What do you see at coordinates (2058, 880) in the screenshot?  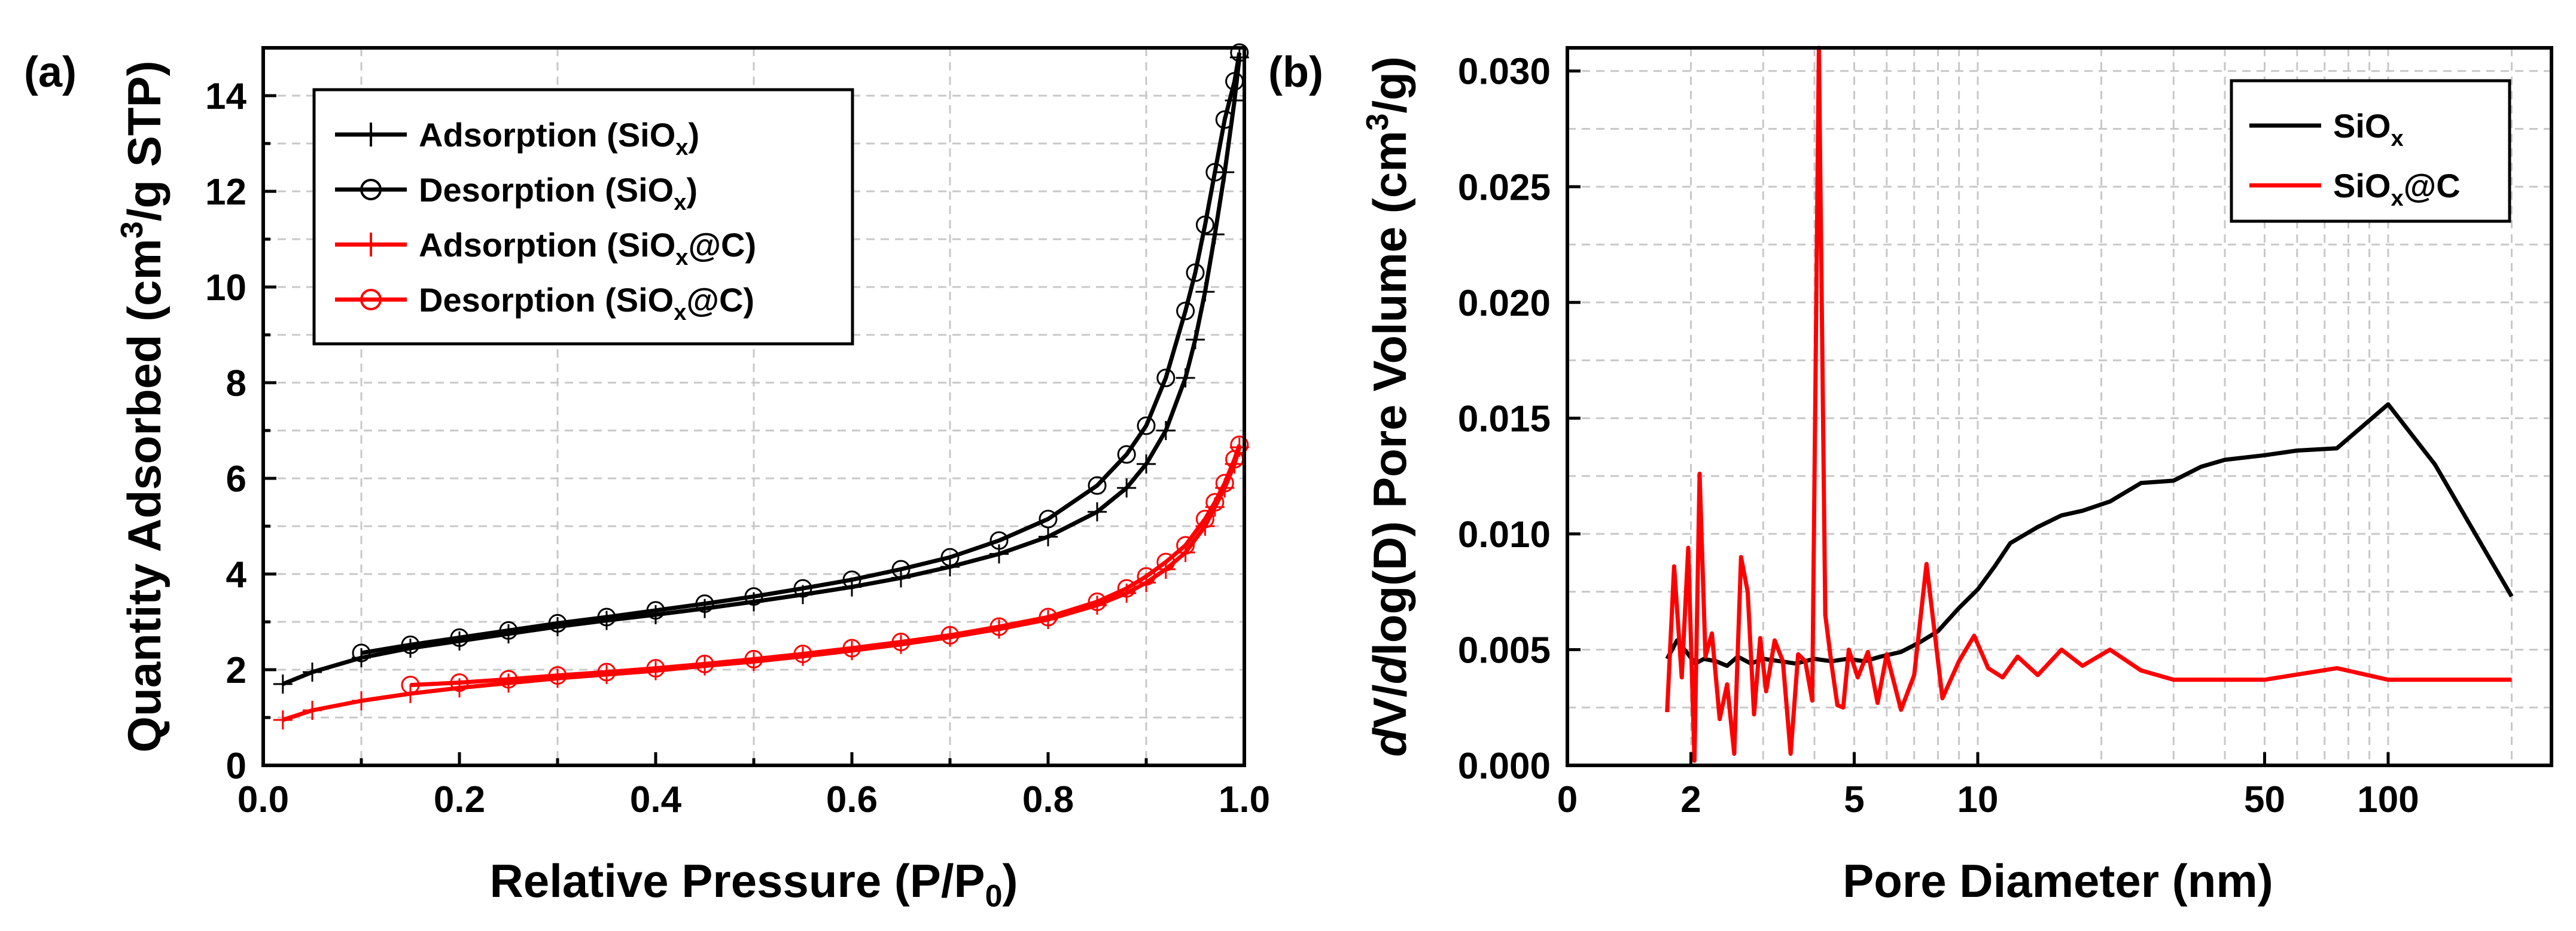 I see `panel-b-x-axis-title: Pore Diameter (nm)` at bounding box center [2058, 880].